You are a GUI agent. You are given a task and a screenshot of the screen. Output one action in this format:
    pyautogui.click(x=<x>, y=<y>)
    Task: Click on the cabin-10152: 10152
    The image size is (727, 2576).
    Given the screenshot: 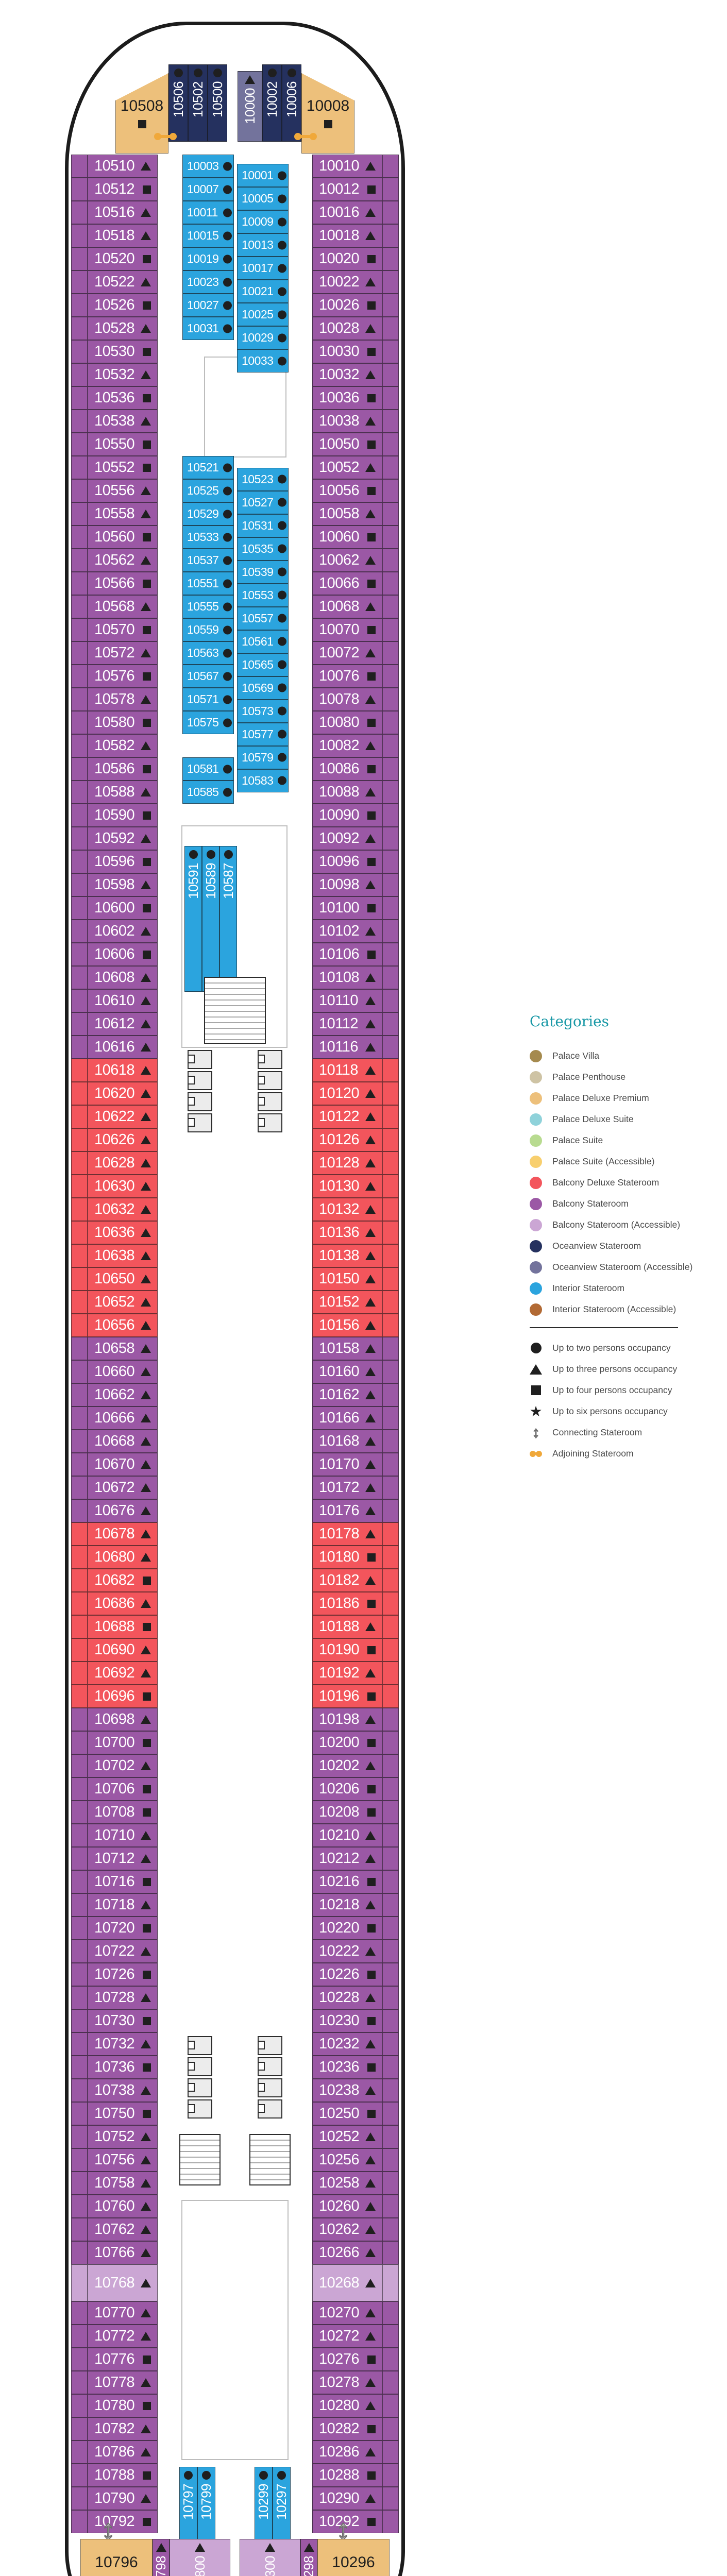 What is the action you would take?
    pyautogui.click(x=355, y=1302)
    